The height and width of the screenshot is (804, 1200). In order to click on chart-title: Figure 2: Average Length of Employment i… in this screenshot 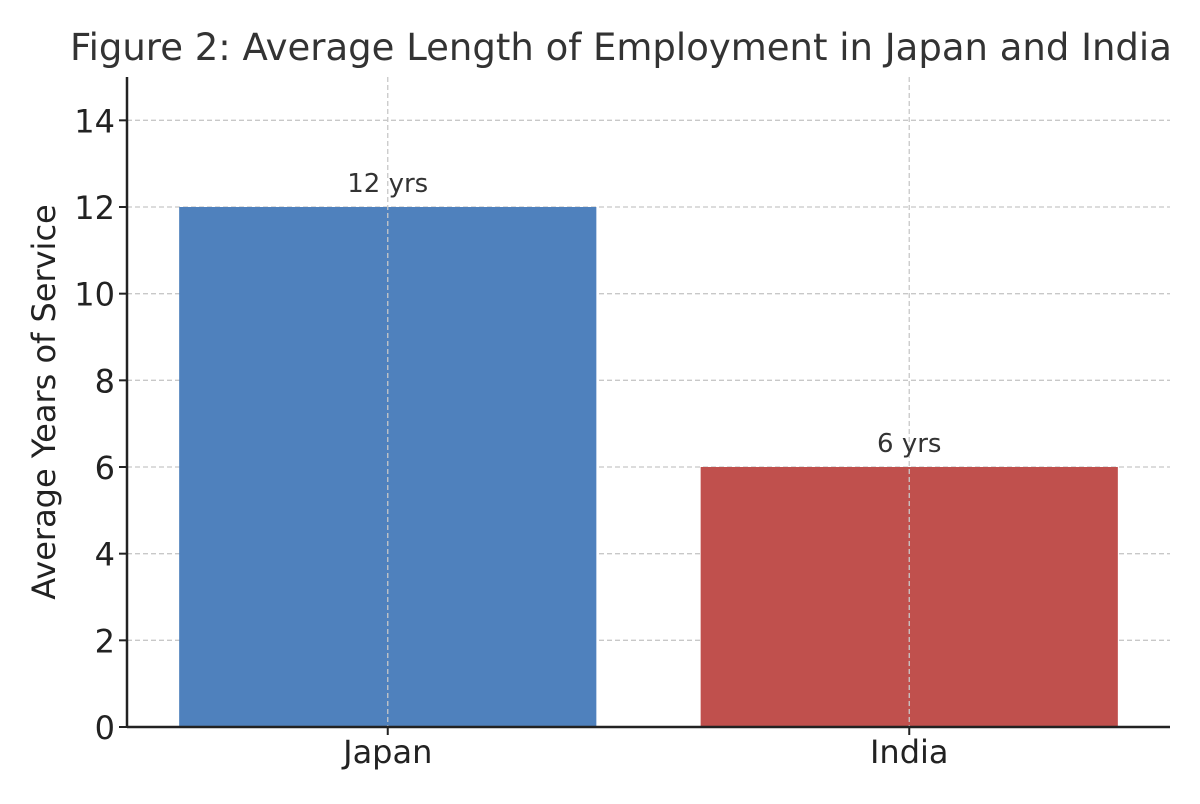, I will do `click(621, 47)`.